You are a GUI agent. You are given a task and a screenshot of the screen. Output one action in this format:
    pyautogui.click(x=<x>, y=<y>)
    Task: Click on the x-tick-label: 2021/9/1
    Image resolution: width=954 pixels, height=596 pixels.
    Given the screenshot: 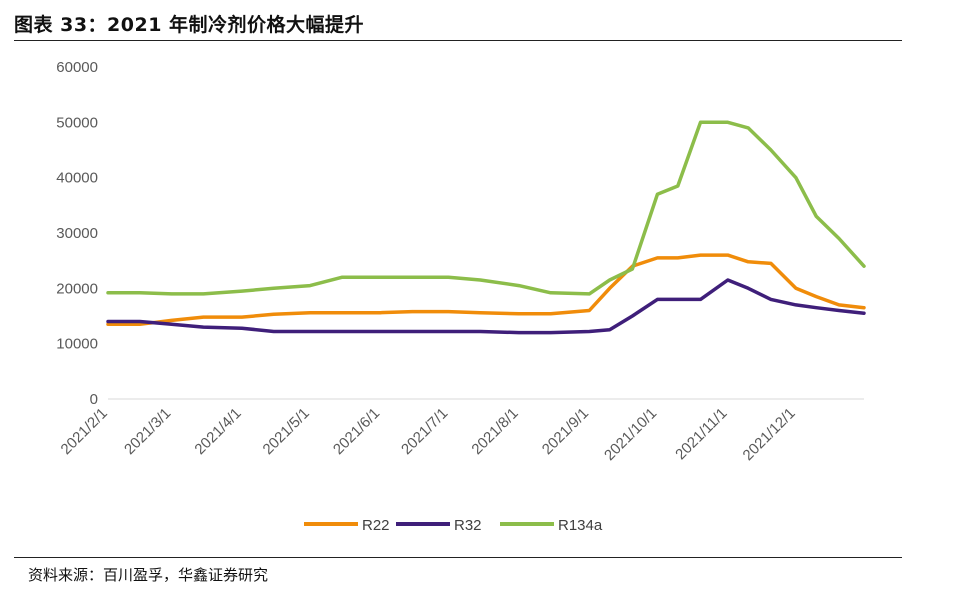 What is the action you would take?
    pyautogui.click(x=565, y=431)
    